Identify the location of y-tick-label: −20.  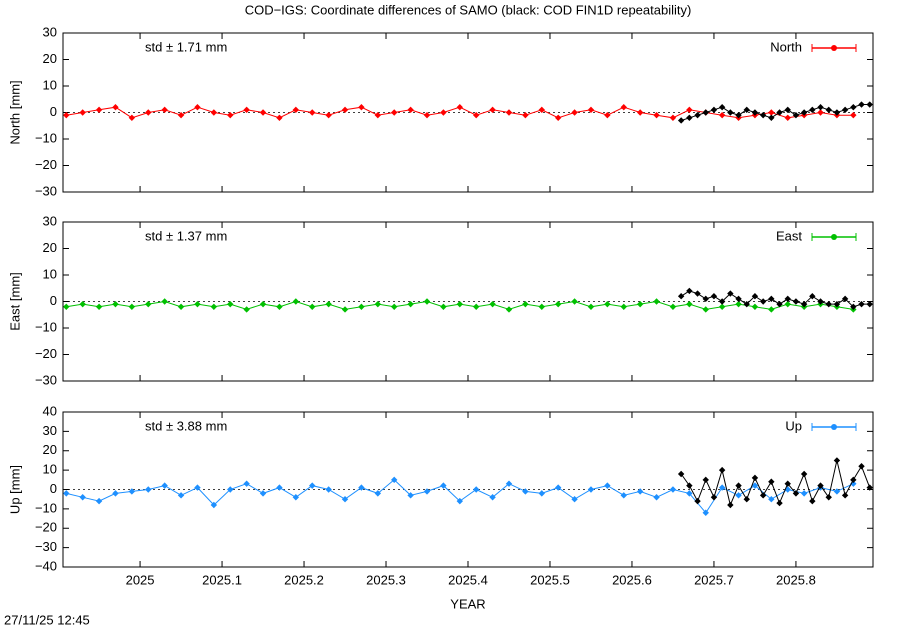
(46, 527).